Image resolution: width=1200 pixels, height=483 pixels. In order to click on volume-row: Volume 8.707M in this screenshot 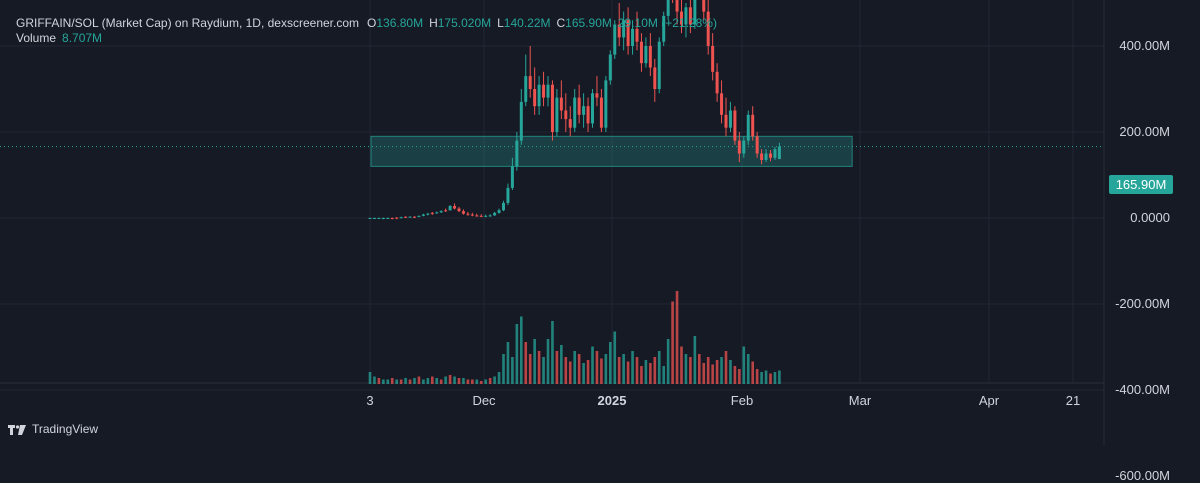, I will do `click(369, 38)`.